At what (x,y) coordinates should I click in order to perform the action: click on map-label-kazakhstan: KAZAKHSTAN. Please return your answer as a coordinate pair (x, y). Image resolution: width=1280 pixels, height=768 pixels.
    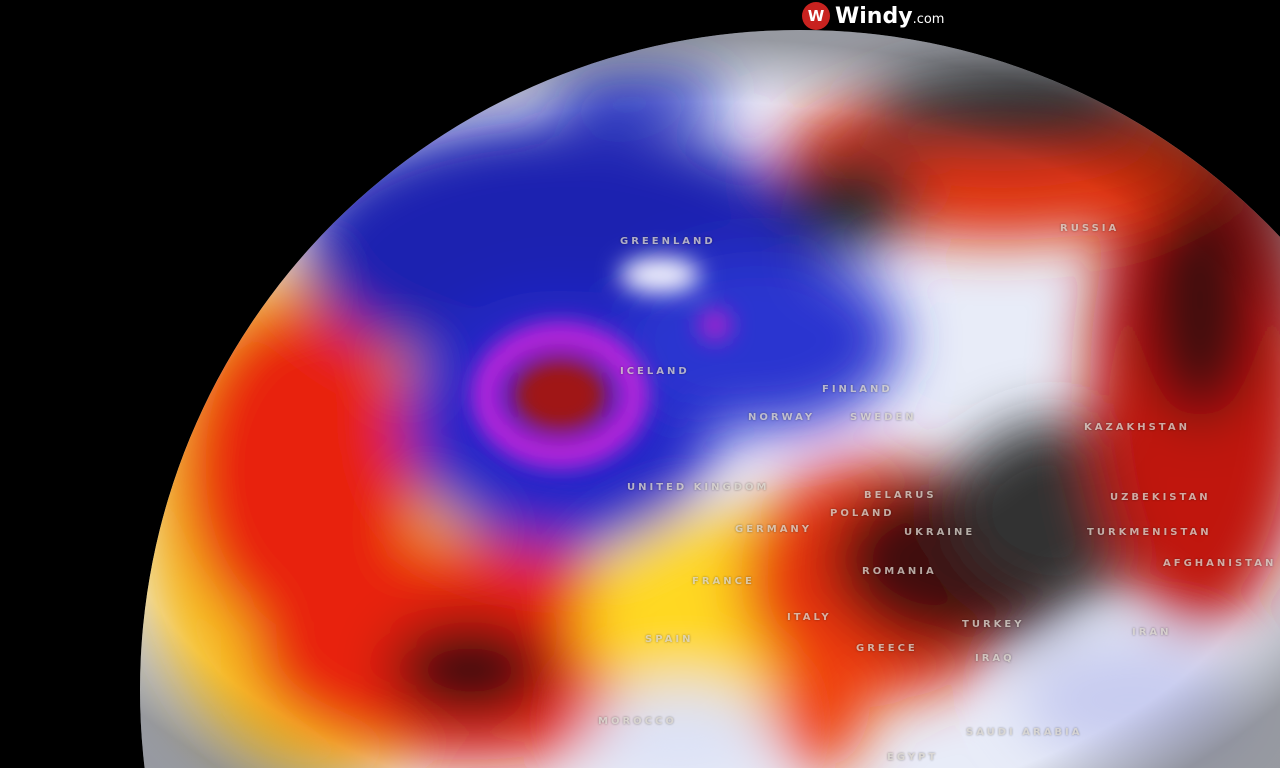
    Looking at the image, I should click on (1137, 427).